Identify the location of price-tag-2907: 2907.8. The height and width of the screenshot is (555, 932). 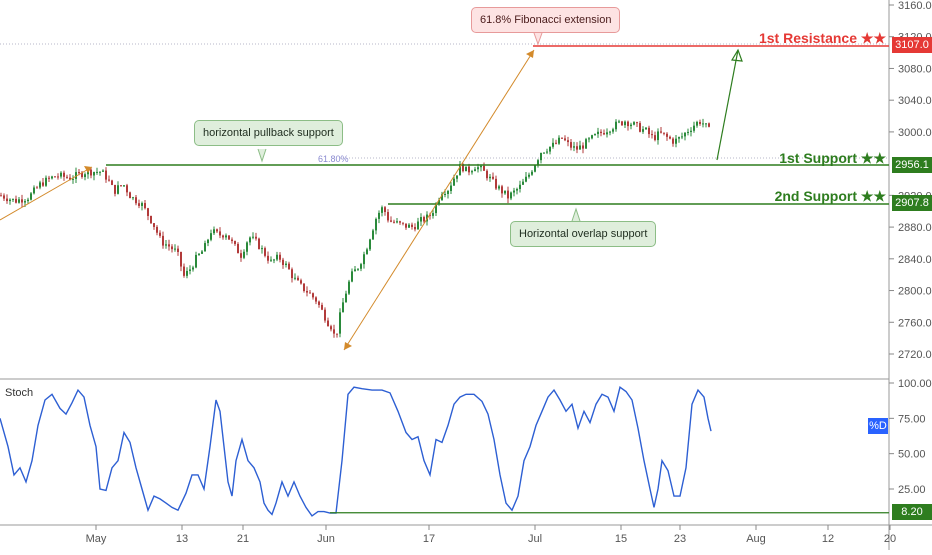
(912, 203).